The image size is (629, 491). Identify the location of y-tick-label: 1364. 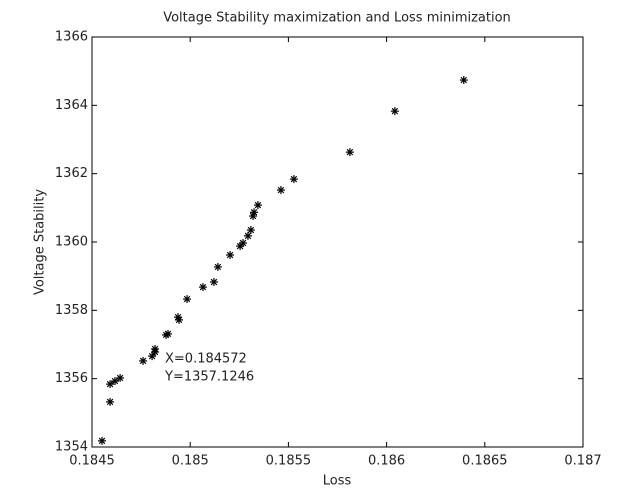
(71, 105).